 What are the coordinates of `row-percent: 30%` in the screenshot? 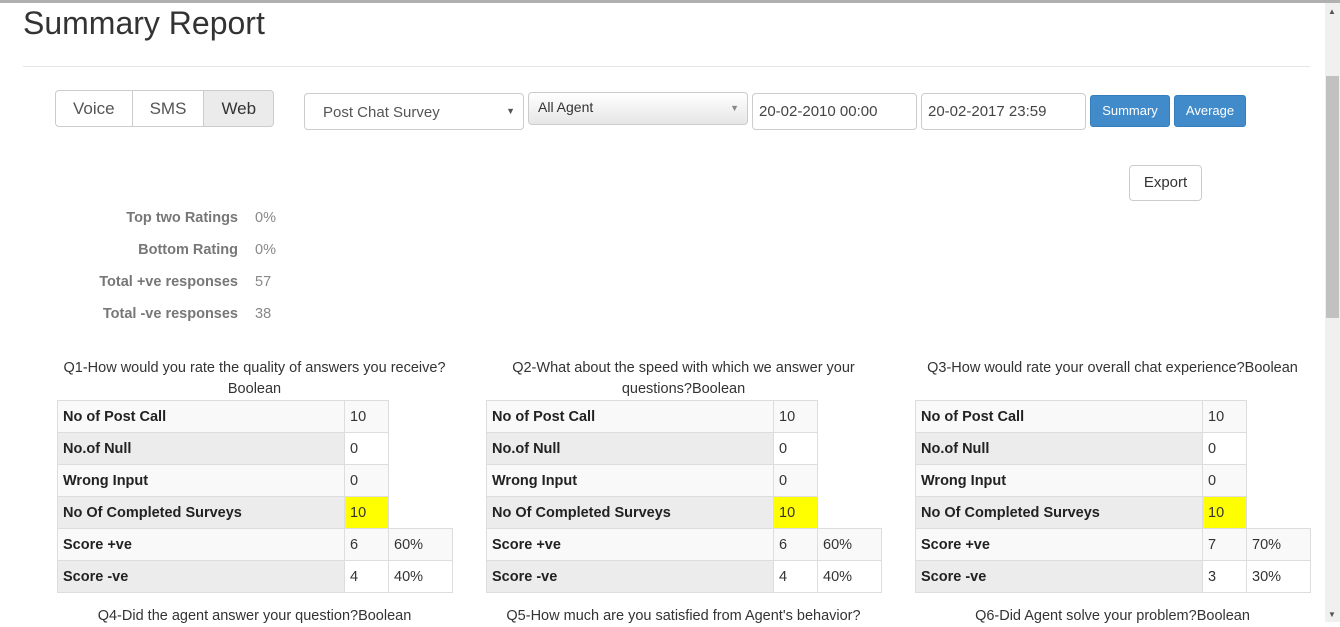 It's located at (1278, 576).